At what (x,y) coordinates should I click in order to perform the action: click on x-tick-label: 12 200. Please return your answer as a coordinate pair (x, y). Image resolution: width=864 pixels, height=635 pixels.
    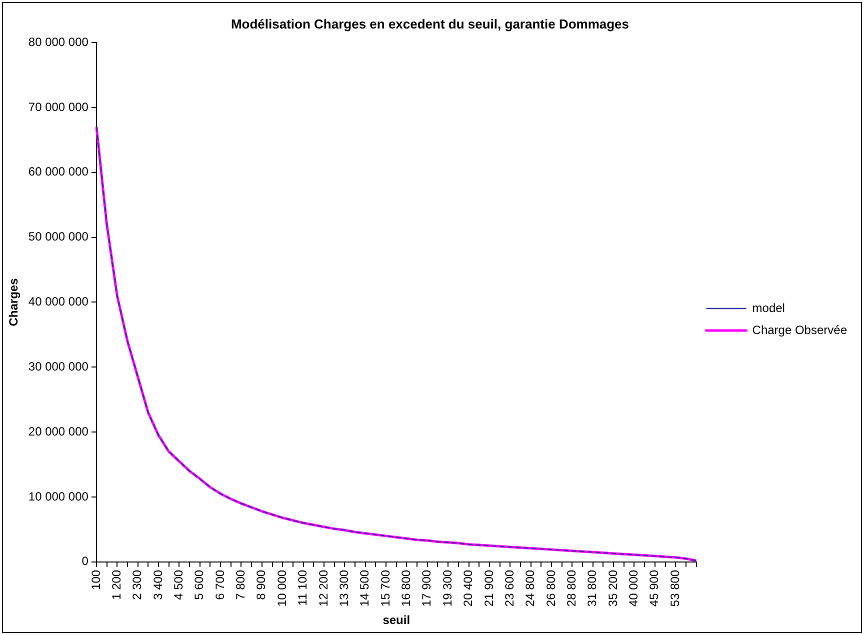
    Looking at the image, I should click on (323, 588).